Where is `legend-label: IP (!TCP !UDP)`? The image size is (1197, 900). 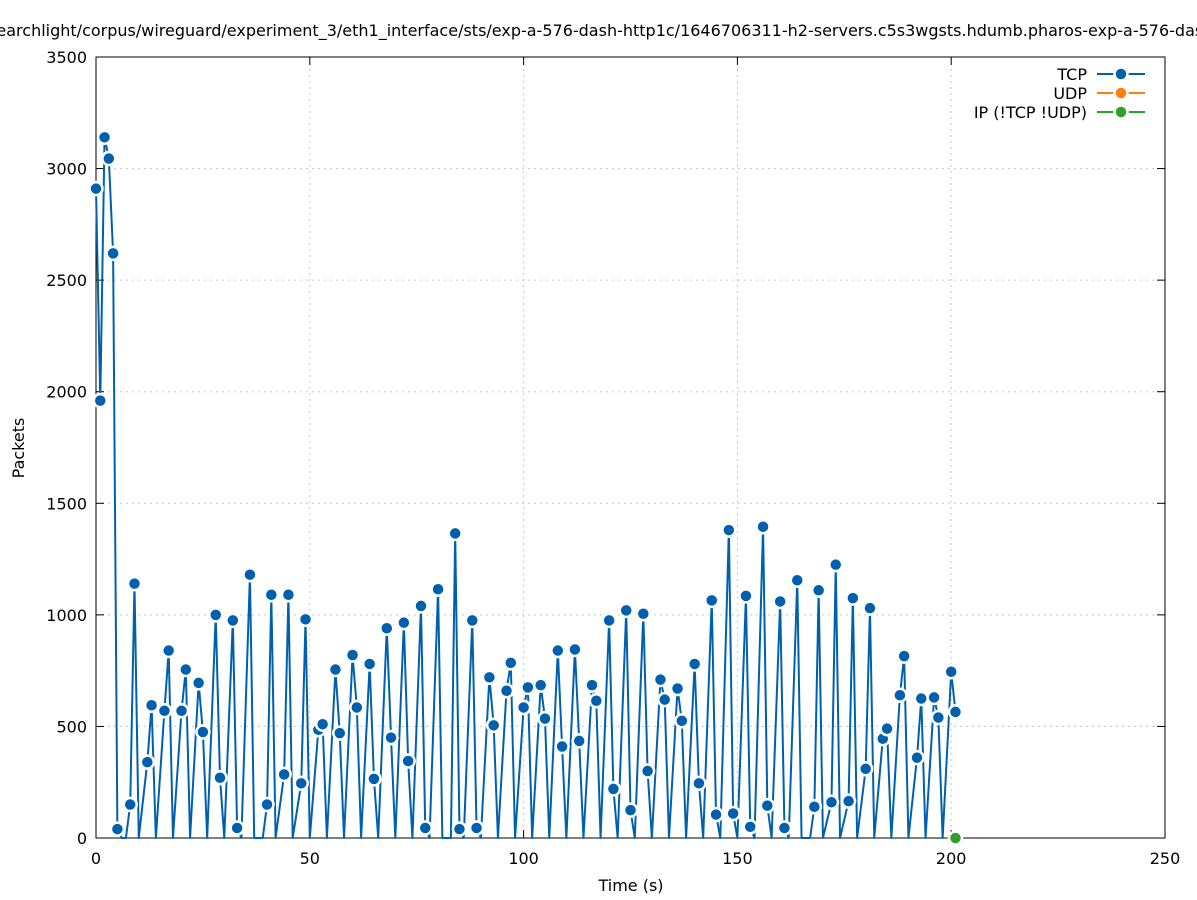 legend-label: IP (!TCP !UDP) is located at coordinates (1030, 112).